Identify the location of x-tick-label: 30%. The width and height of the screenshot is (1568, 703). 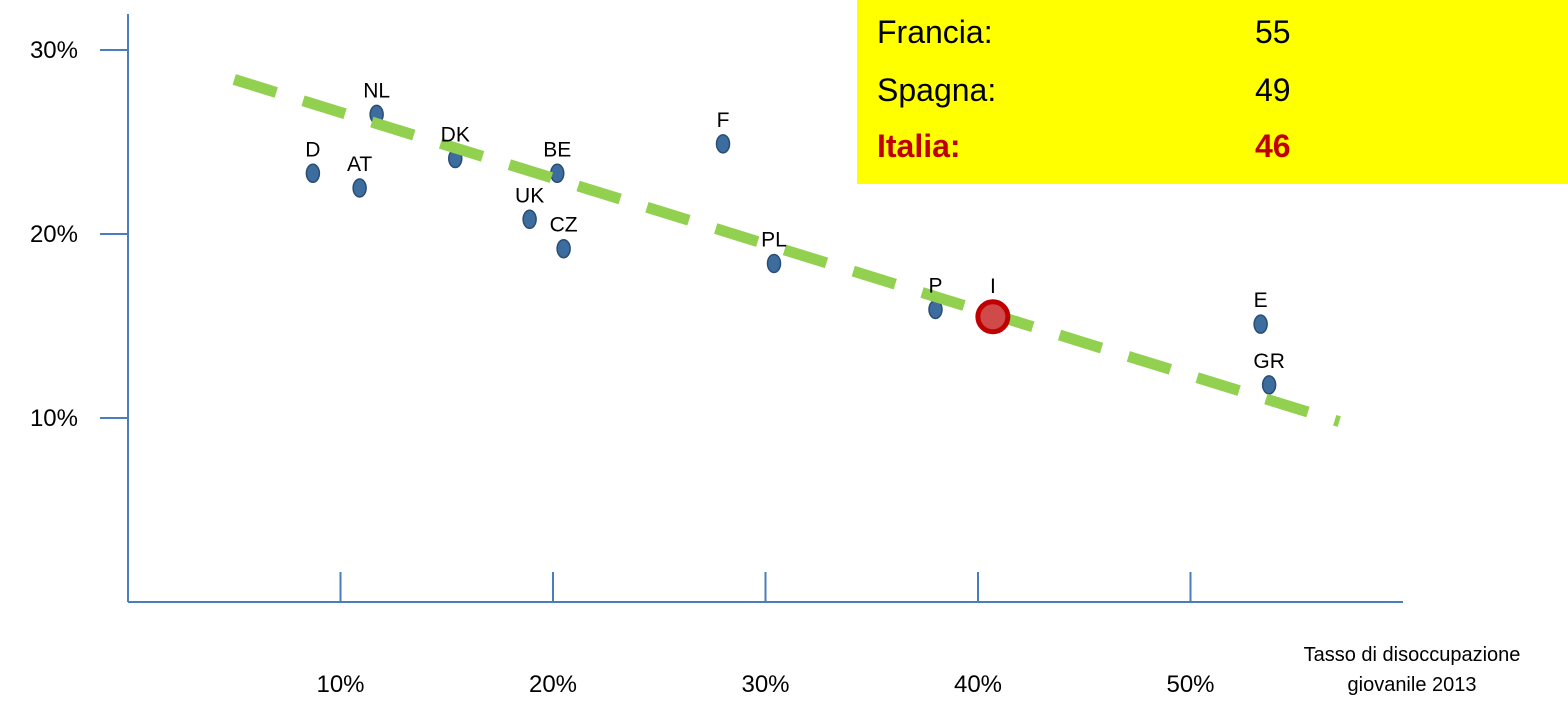
(765, 684).